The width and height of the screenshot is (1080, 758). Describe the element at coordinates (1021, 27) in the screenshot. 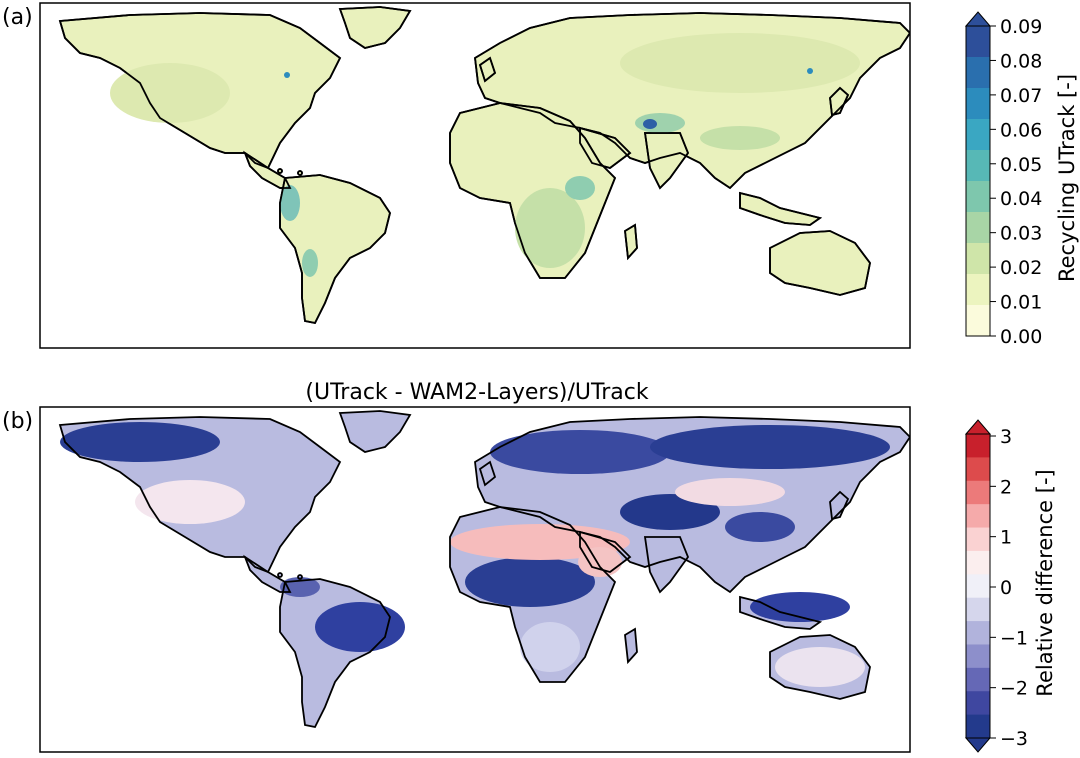

I see `colorbar-tick-label: 0.09` at that location.